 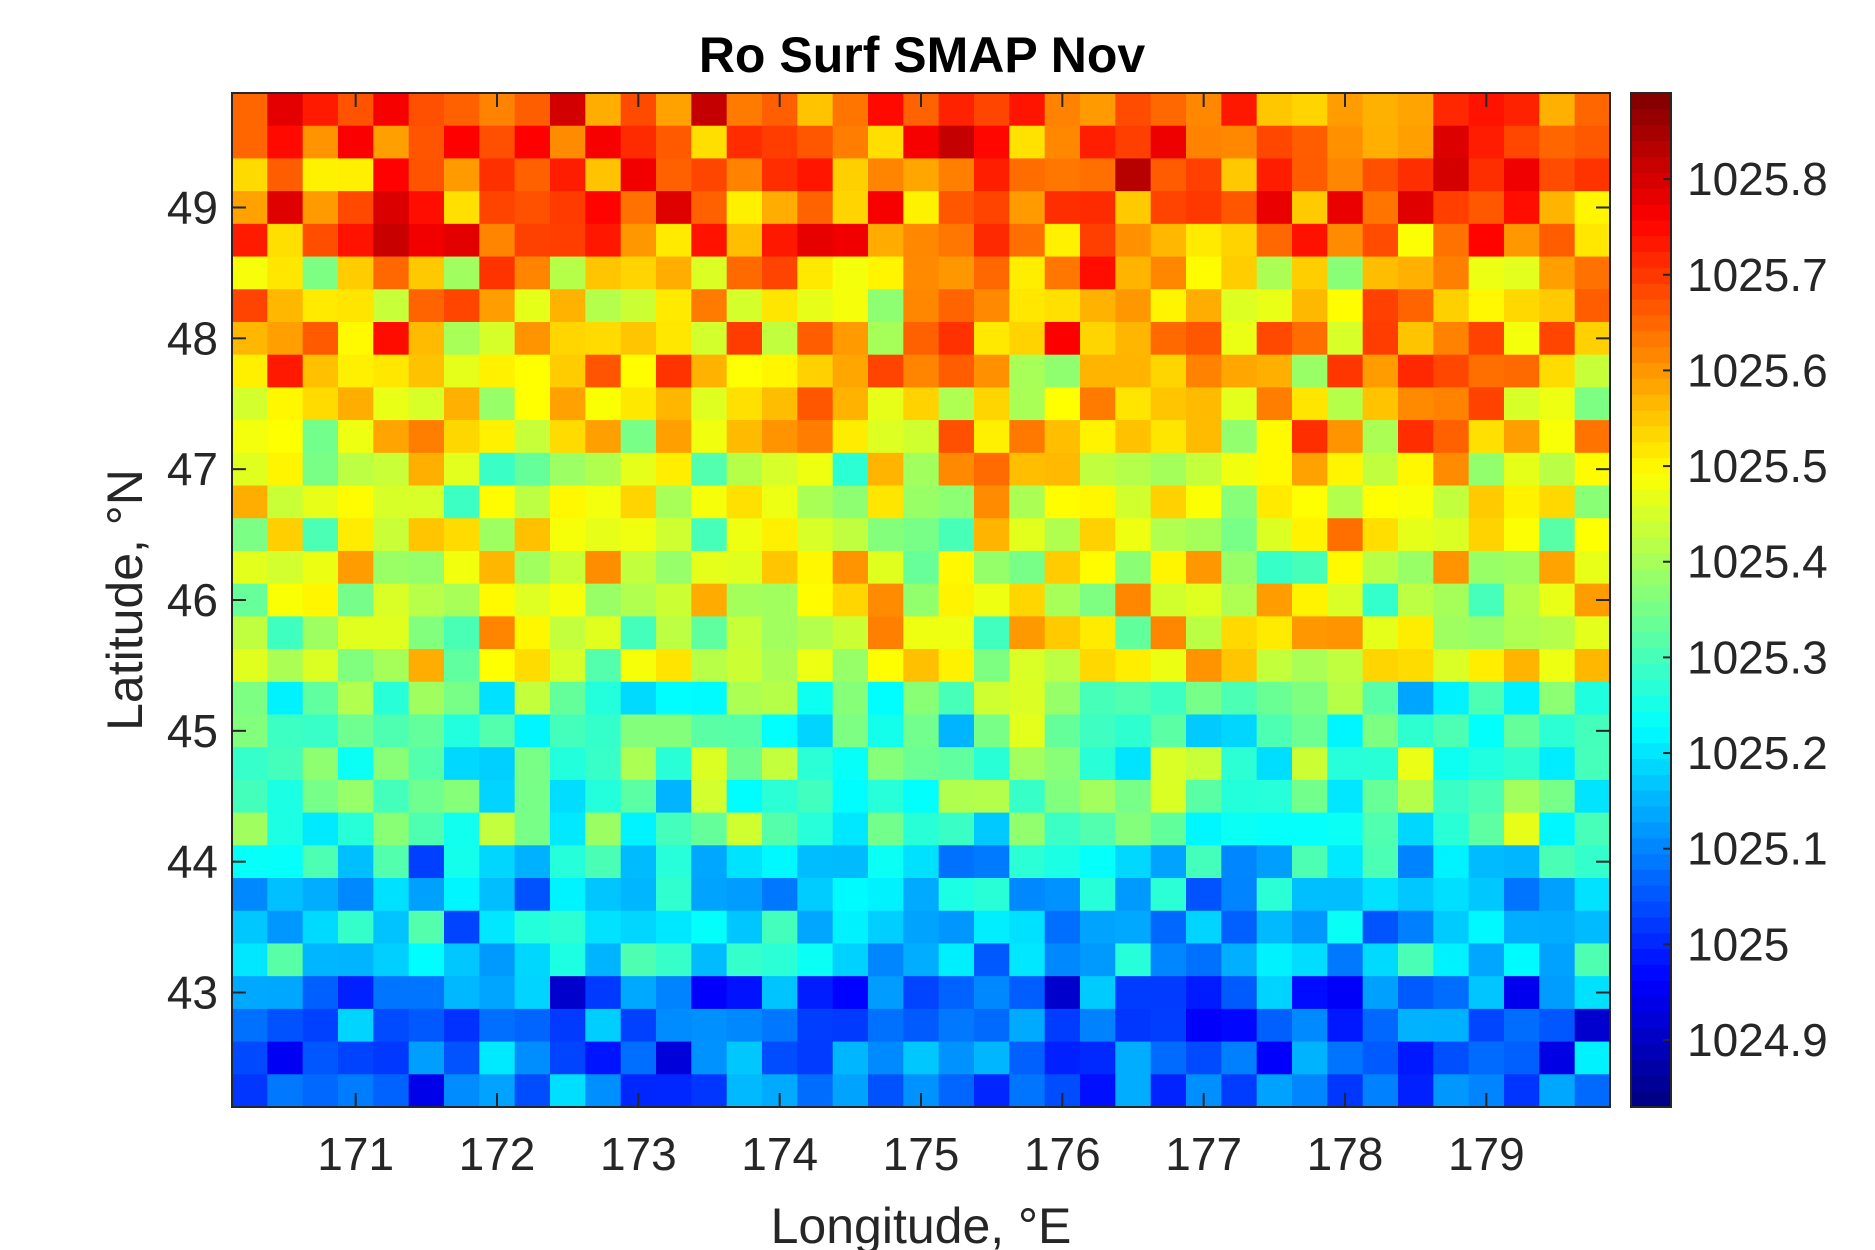 I want to click on y-tick-label: 44, so click(x=192, y=862).